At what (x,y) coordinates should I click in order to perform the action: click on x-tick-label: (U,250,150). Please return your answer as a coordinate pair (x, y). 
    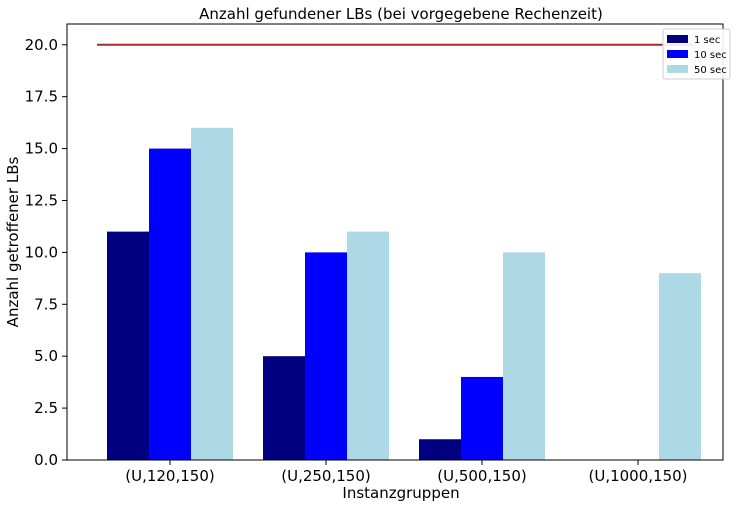
    Looking at the image, I should click on (325, 476).